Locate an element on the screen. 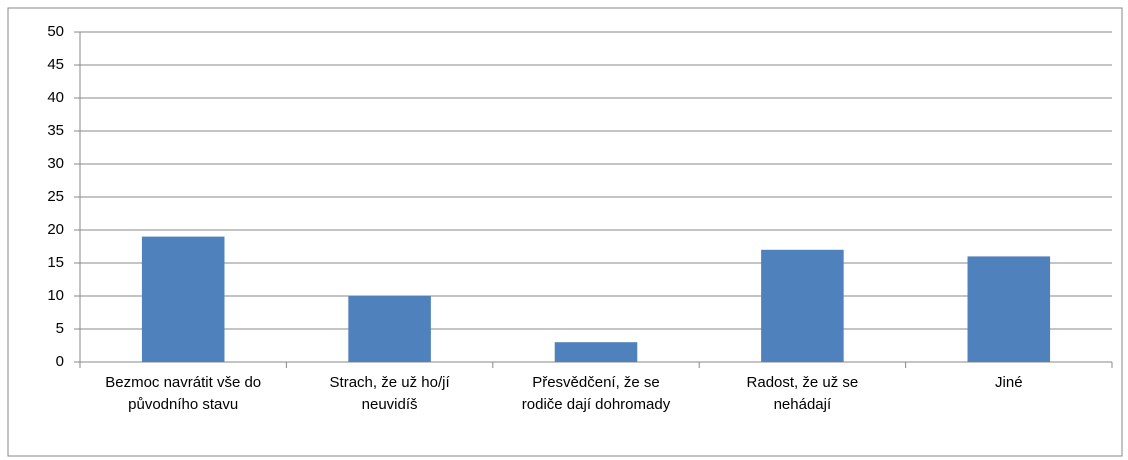 Image resolution: width=1128 pixels, height=460 pixels. y-tick-label: 10 is located at coordinates (55, 295).